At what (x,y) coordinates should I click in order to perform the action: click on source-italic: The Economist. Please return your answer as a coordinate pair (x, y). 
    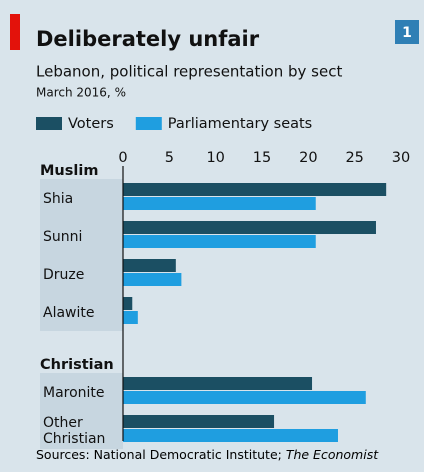
    Looking at the image, I should click on (332, 454).